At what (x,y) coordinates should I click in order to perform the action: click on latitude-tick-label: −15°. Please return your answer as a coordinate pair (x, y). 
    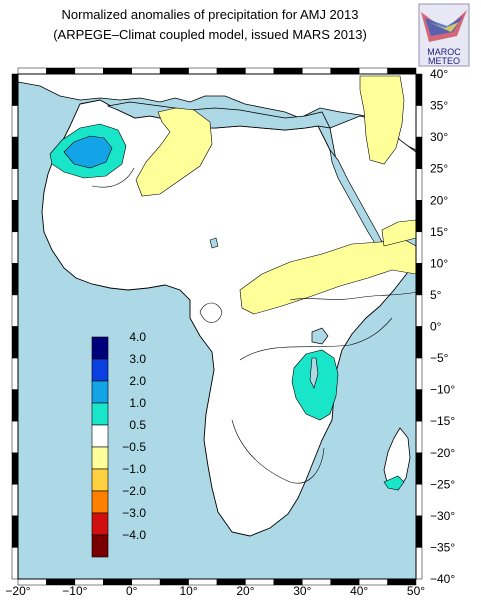
    Looking at the image, I should click on (442, 421).